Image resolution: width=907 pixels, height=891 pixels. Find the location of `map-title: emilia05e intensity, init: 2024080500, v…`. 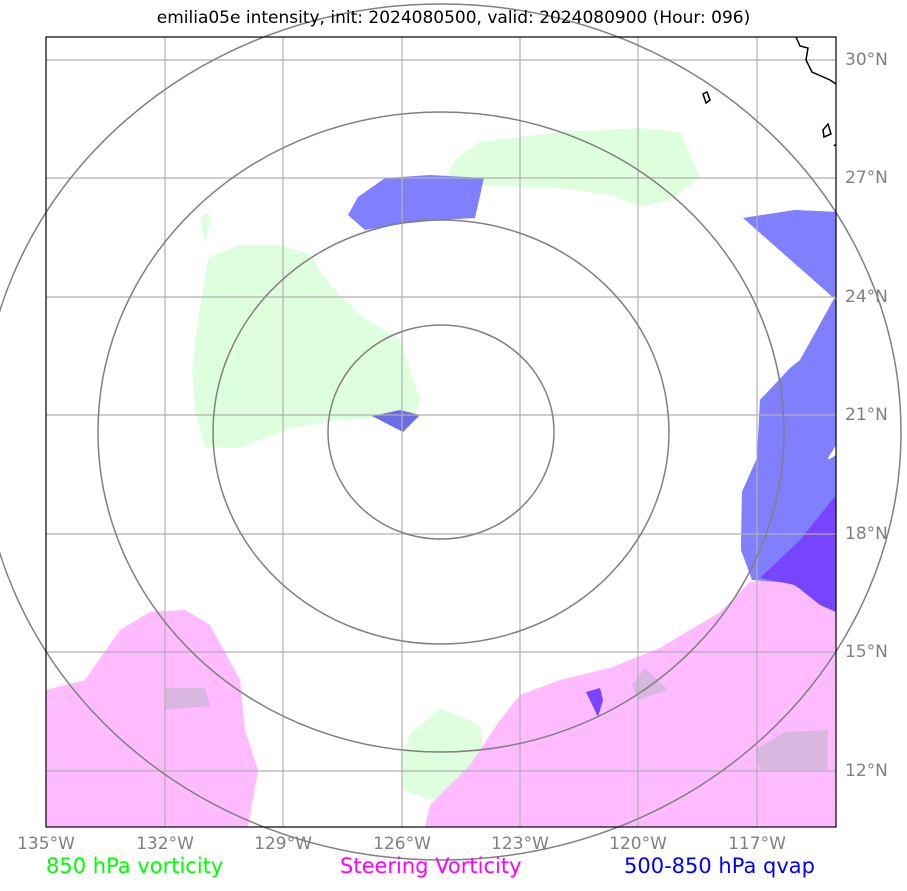

map-title: emilia05e intensity, init: 2024080500, v… is located at coordinates (453, 18).